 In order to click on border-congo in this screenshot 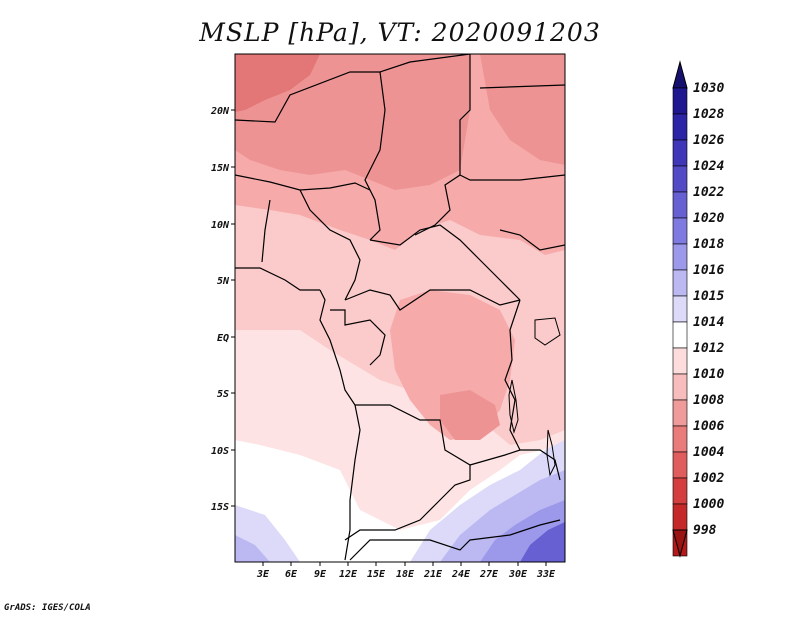, I will do `click(358, 337)`.